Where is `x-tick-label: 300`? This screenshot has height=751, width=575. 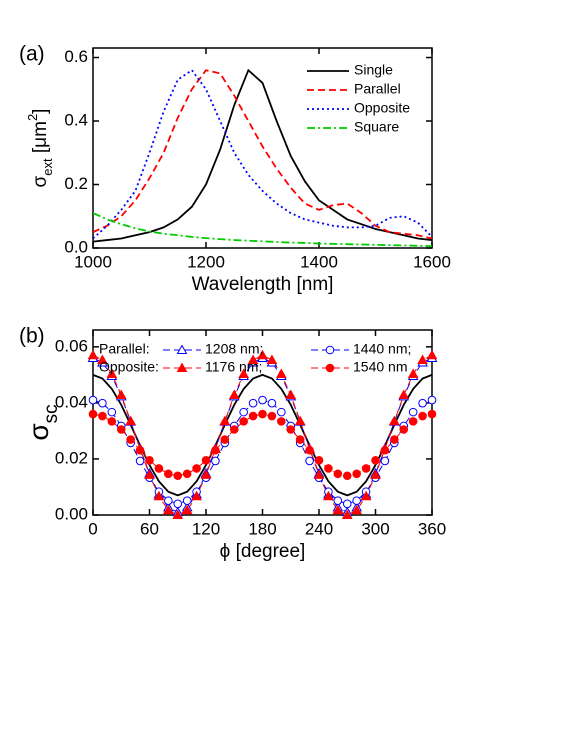
x-tick-label: 300 is located at coordinates (375, 528).